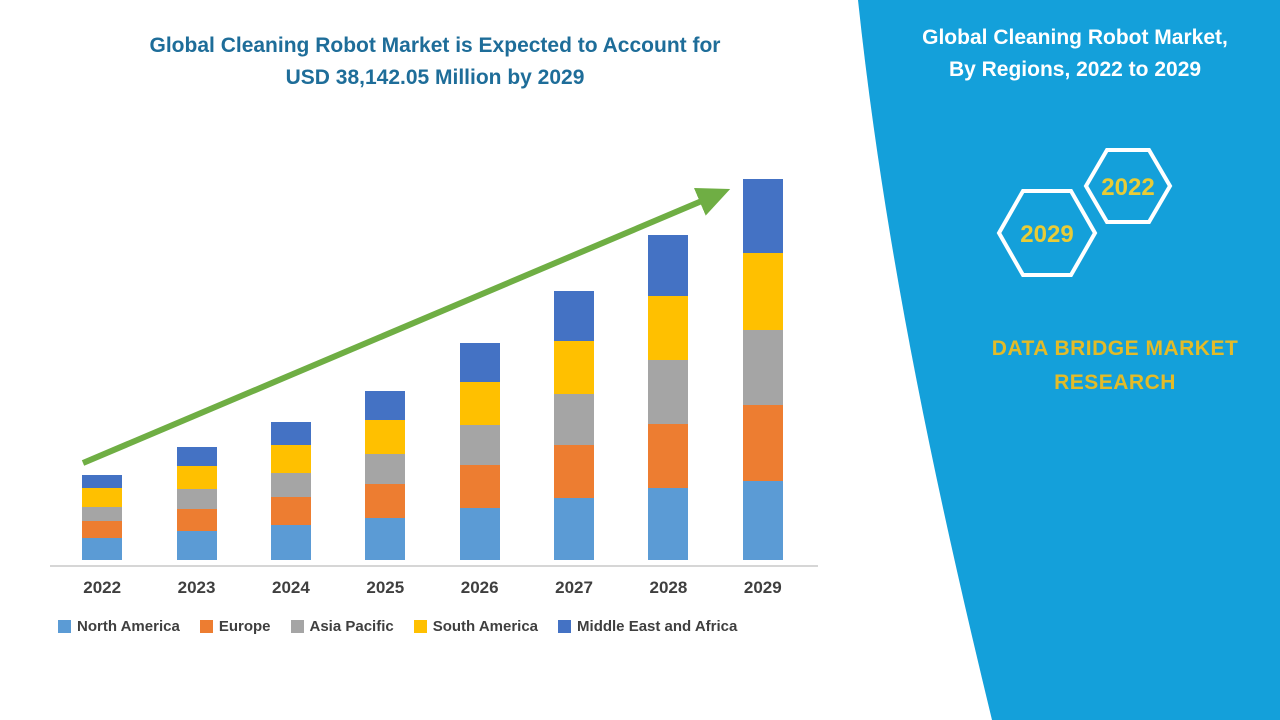  What do you see at coordinates (762, 587) in the screenshot?
I see `x-axis-label: 2029` at bounding box center [762, 587].